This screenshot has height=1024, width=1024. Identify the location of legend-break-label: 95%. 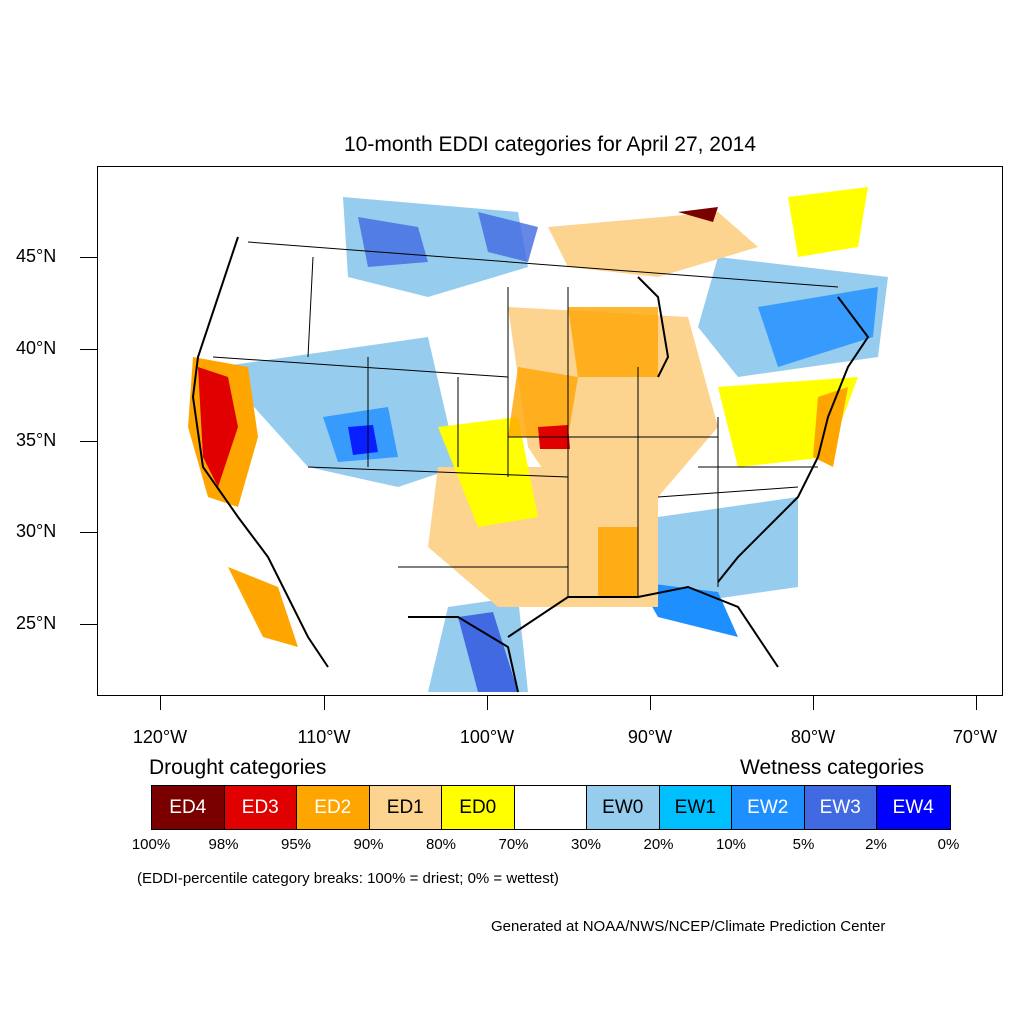
(296, 844).